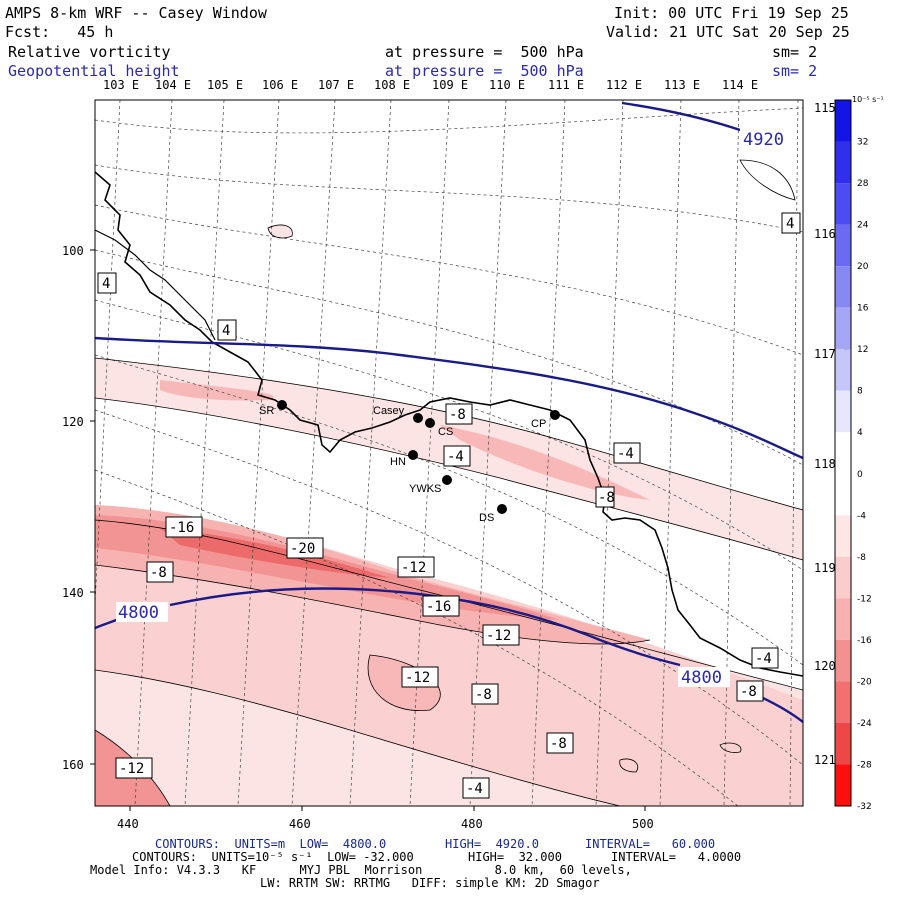 The width and height of the screenshot is (900, 900). Describe the element at coordinates (860, 475) in the screenshot. I see `colorbar-label: 0` at that location.